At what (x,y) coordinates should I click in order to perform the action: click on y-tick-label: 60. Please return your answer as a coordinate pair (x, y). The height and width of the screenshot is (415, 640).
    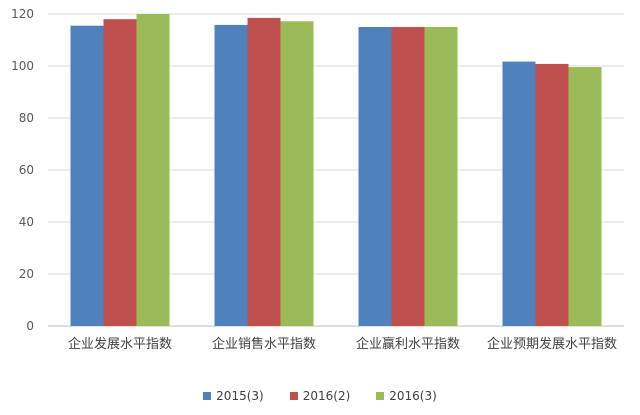
    Looking at the image, I should click on (26, 170).